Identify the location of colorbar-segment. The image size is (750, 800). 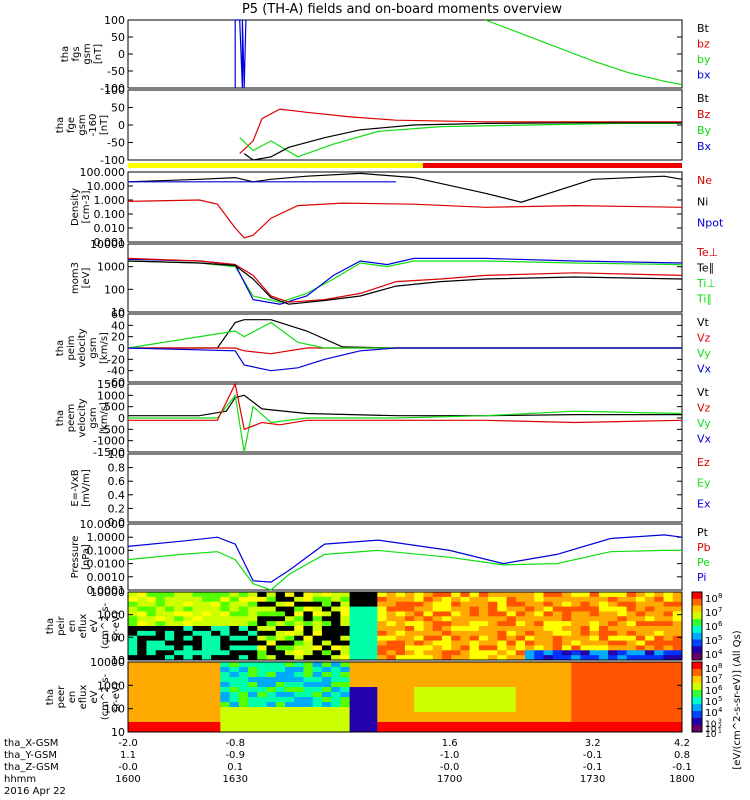
(697, 701).